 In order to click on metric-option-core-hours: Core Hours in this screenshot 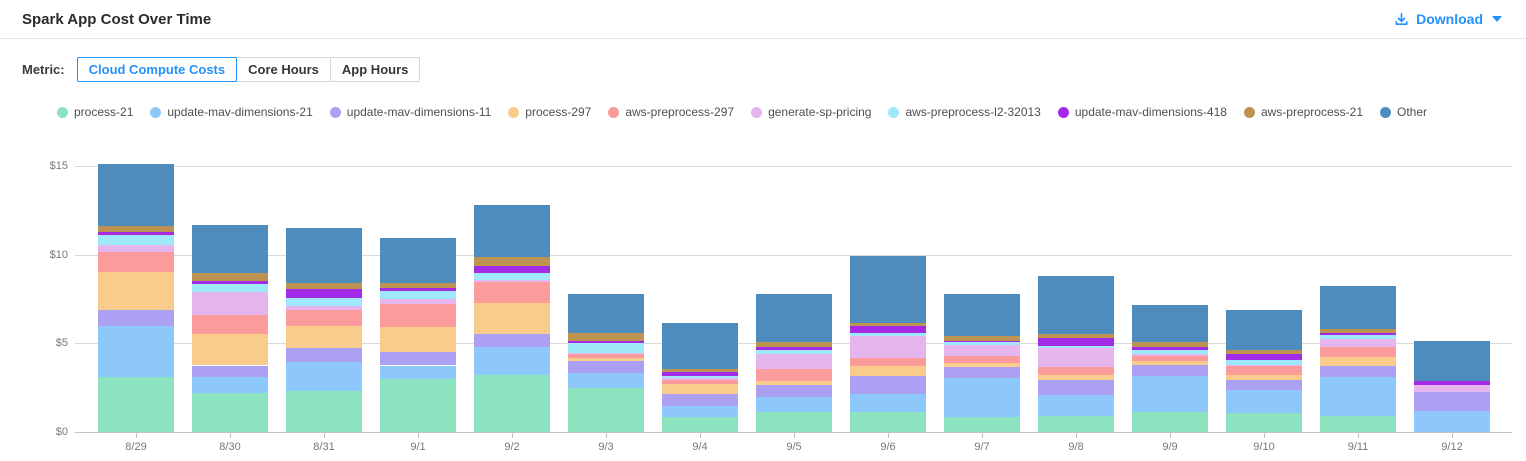, I will do `click(283, 69)`.